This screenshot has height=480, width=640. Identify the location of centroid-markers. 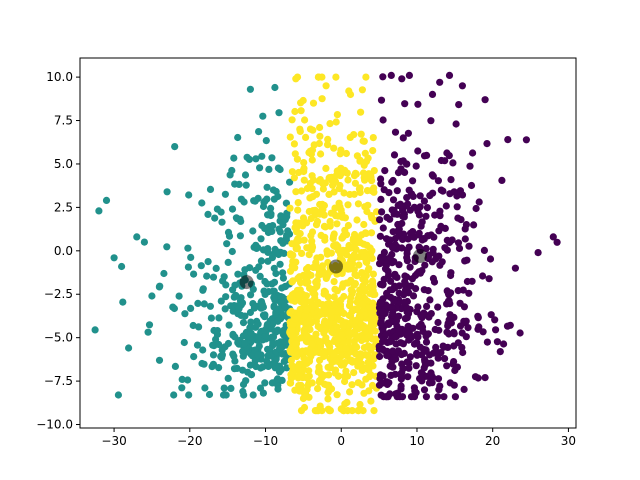
(333, 269).